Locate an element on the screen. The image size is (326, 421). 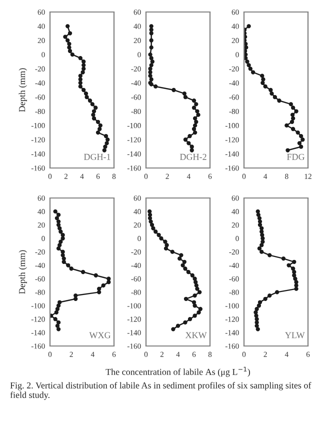
annotation: YLW is located at coordinates (295, 335).